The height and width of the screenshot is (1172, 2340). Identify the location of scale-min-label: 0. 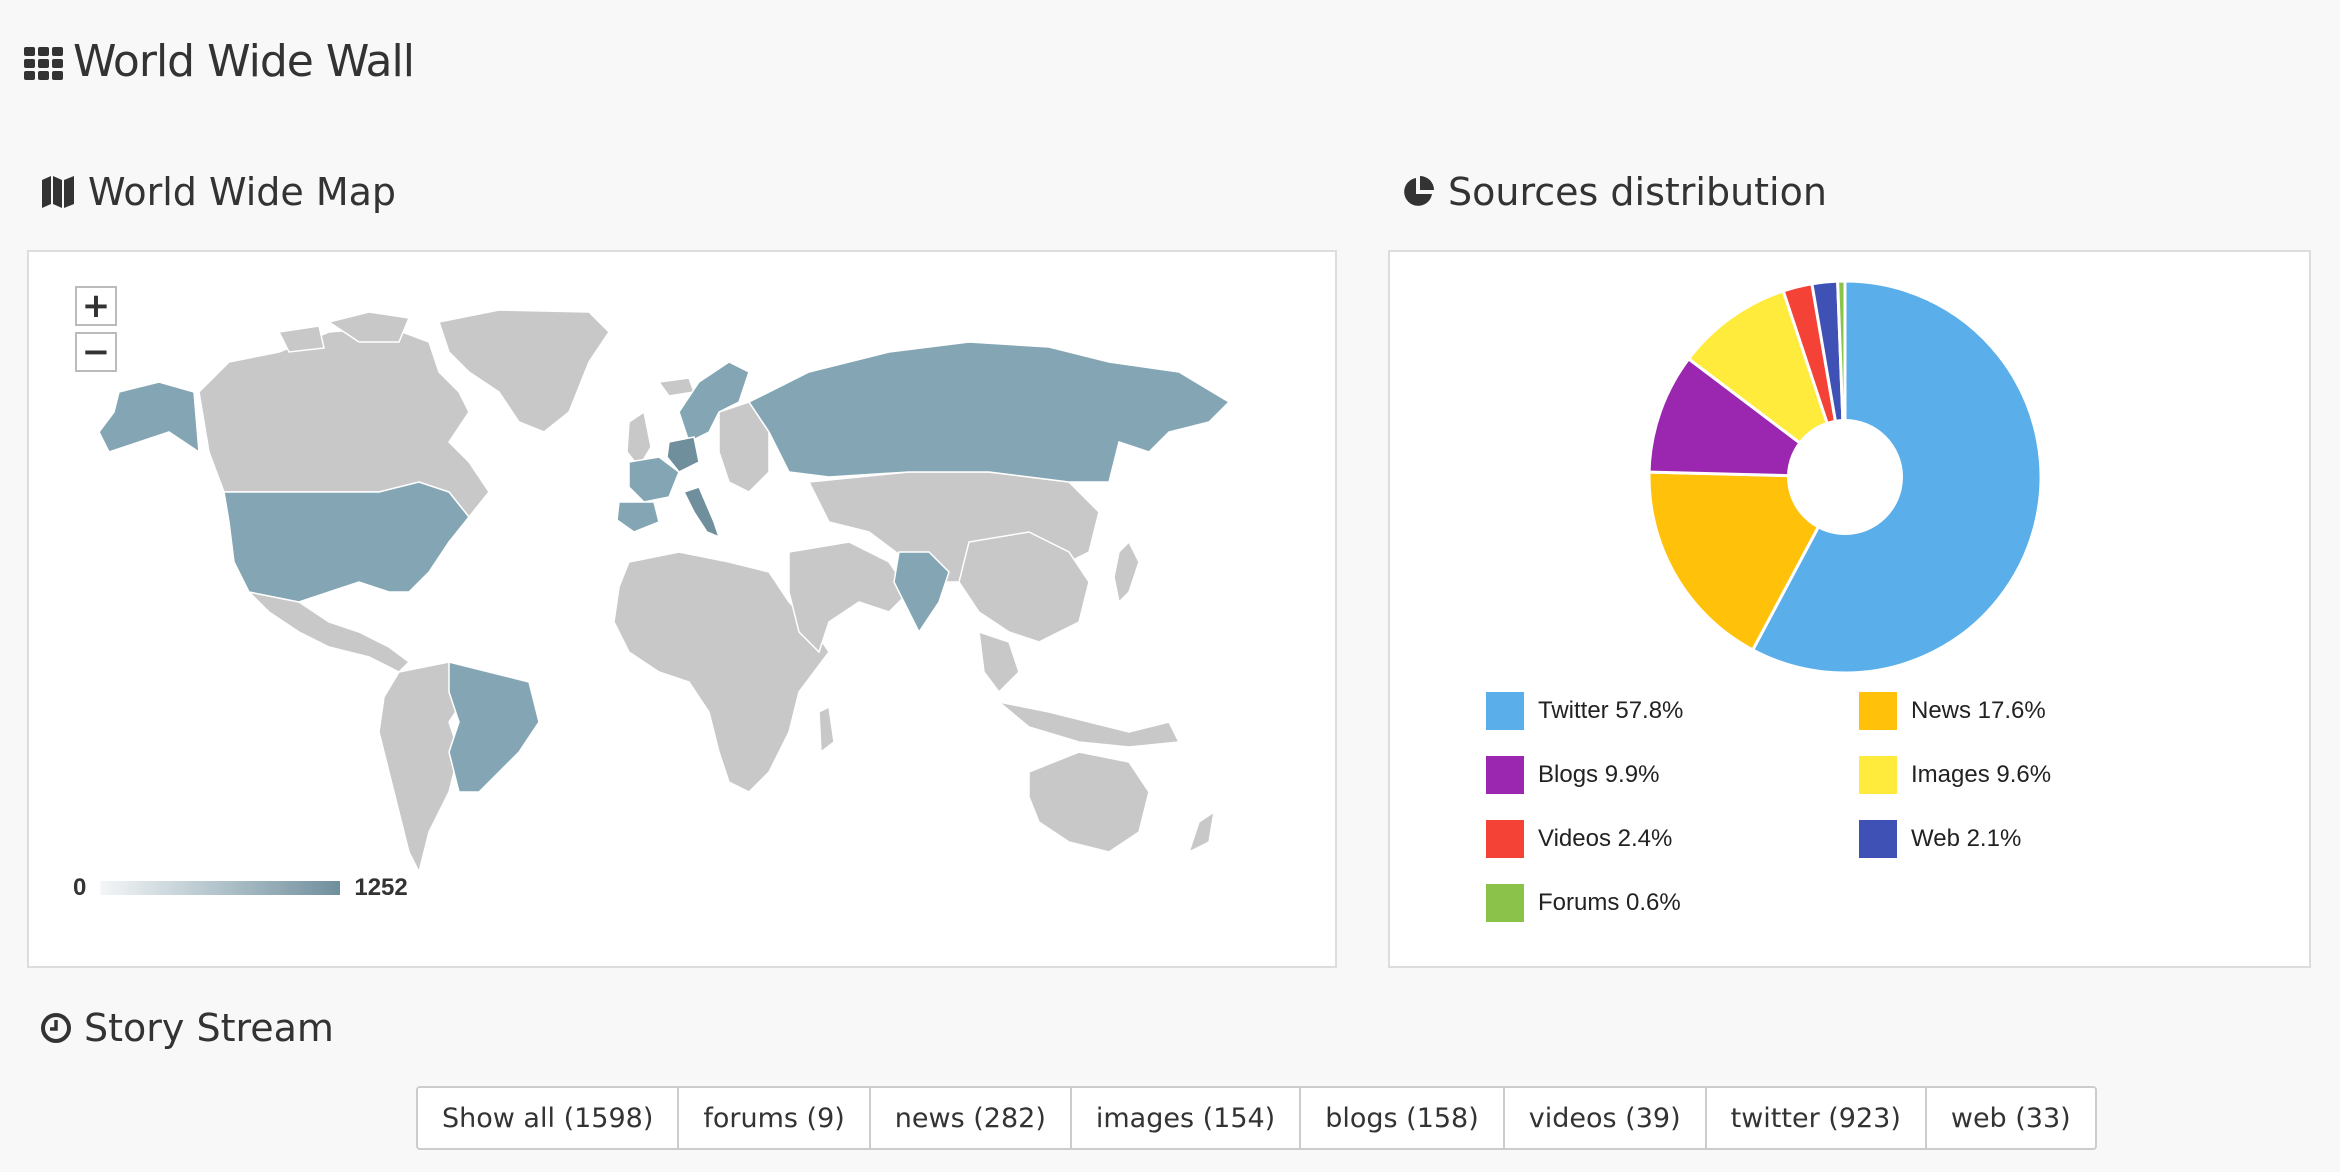
(80, 887).